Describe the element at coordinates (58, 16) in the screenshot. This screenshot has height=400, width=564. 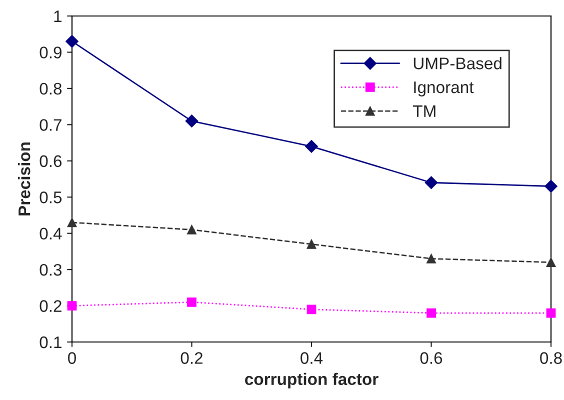
I see `y-tick-label: 1` at that location.